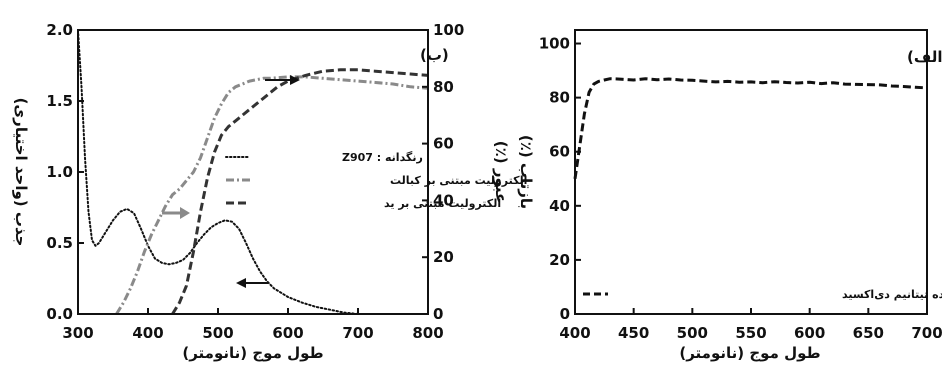  Describe the element at coordinates (559, 206) in the screenshot. I see `reflectance-y-tick-label: 40` at that location.